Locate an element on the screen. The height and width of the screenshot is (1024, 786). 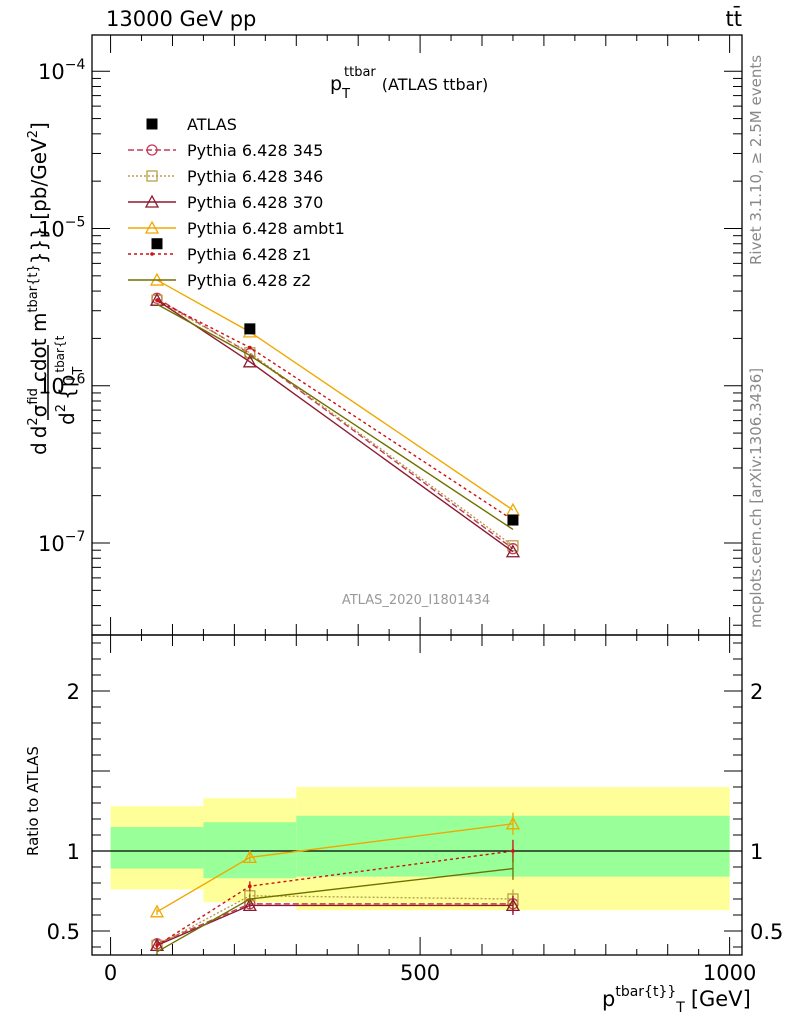
ratio-ytick-label-right: 2 is located at coordinates (756, 692).